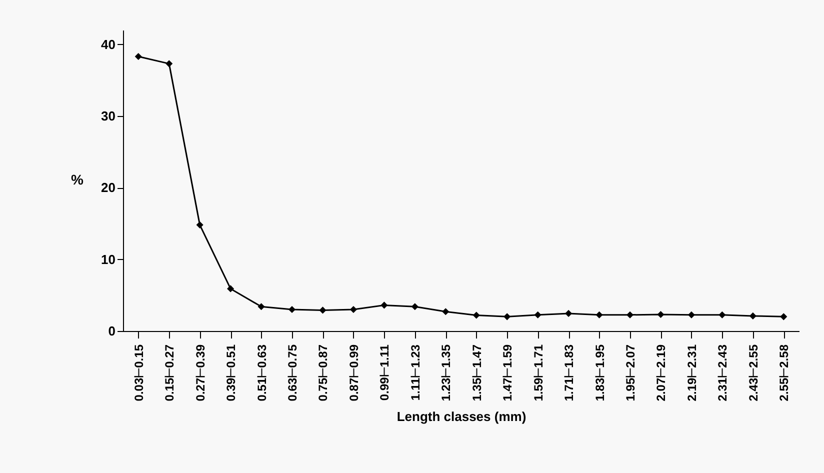 The height and width of the screenshot is (473, 824). I want to click on x-tick-label: 1.83⊢1.95, so click(599, 373).